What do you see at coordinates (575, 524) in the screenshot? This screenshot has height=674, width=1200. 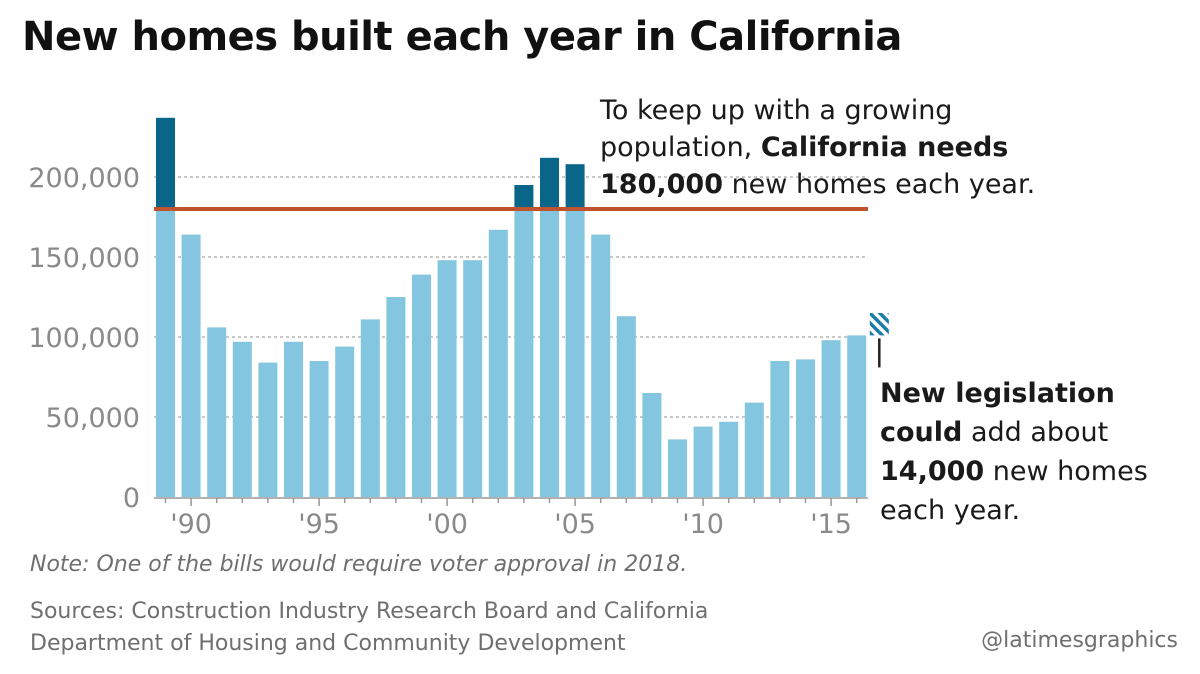 I see `x-tick-label: '05` at bounding box center [575, 524].